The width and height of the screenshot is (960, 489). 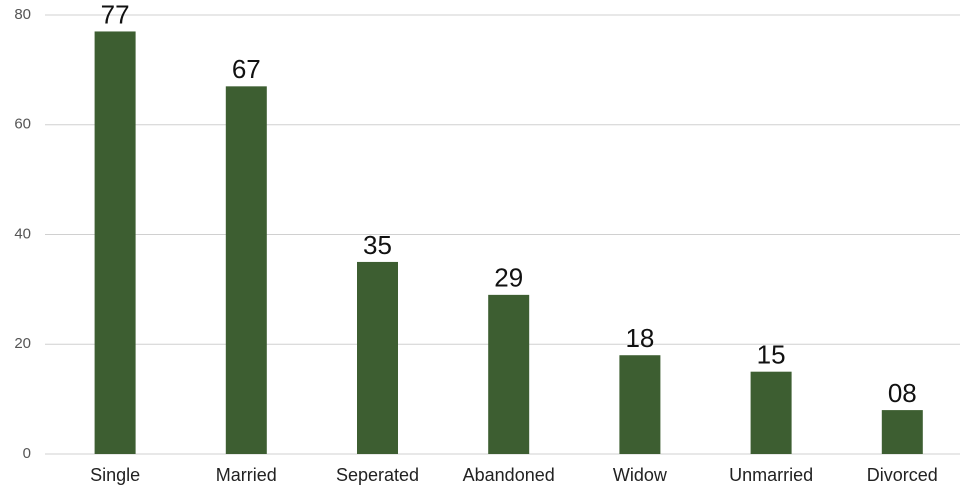 I want to click on value-label: 29, so click(x=508, y=278).